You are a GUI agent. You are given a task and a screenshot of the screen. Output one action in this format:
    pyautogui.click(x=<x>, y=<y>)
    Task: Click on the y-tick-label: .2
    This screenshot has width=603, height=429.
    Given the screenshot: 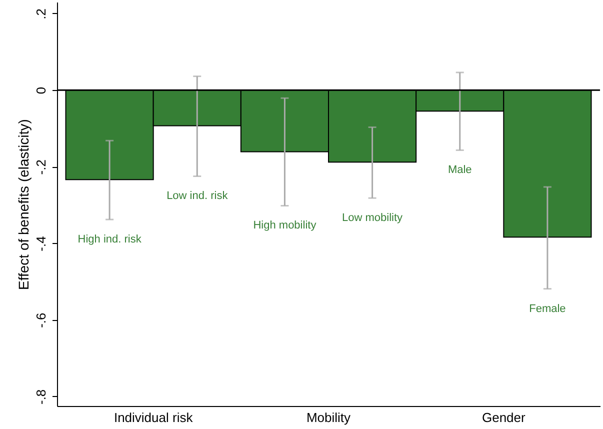 What is the action you would take?
    pyautogui.click(x=41, y=14)
    